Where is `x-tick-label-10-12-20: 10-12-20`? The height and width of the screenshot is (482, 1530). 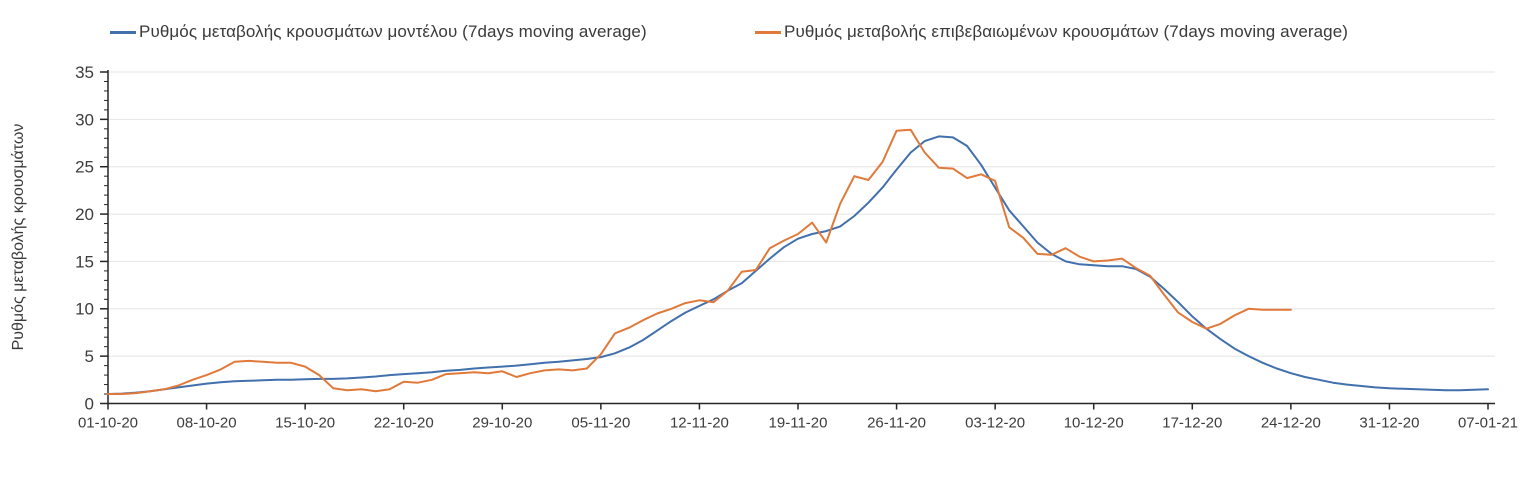
x-tick-label-10-12-20: 10-12-20 is located at coordinates (1094, 423).